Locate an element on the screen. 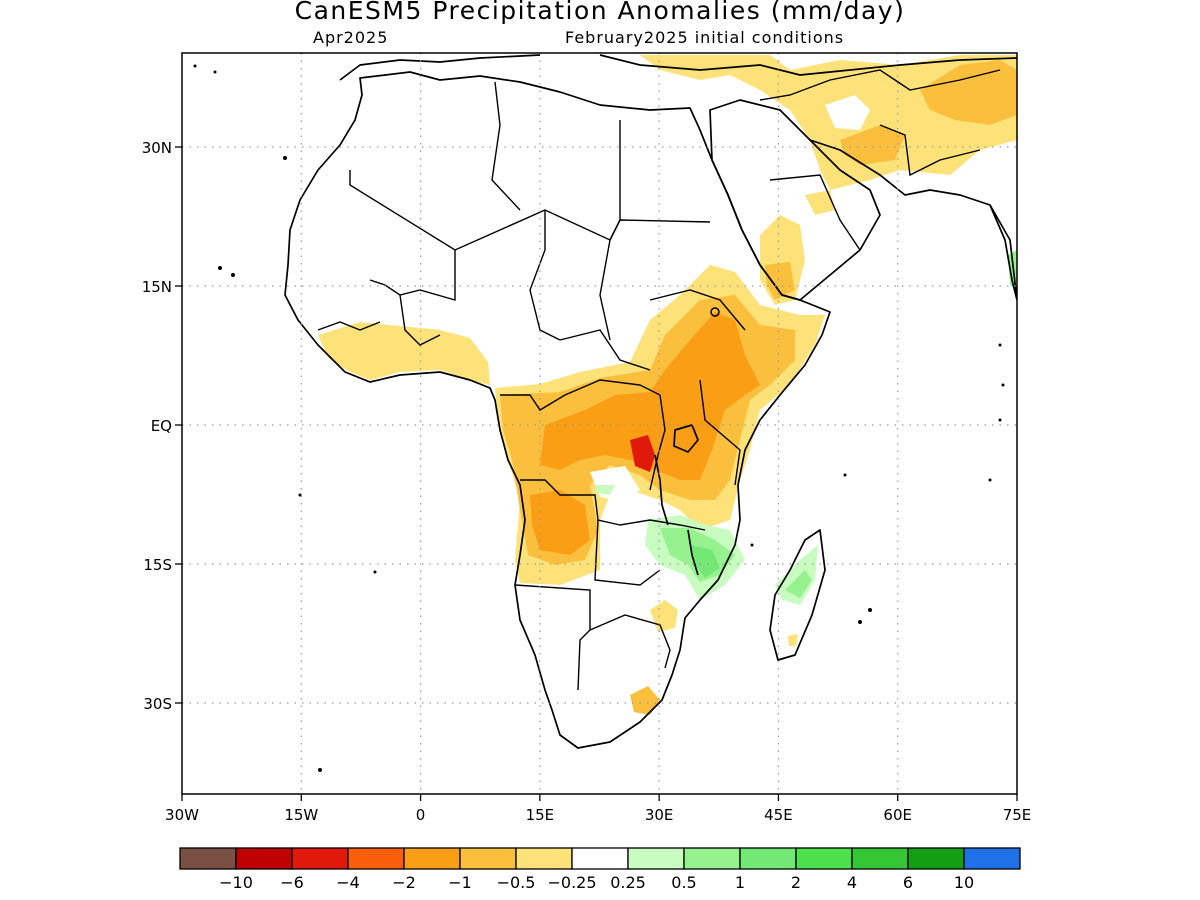 Image resolution: width=1200 pixels, height=900 pixels. colorbar-label: −0.5 is located at coordinates (516, 882).